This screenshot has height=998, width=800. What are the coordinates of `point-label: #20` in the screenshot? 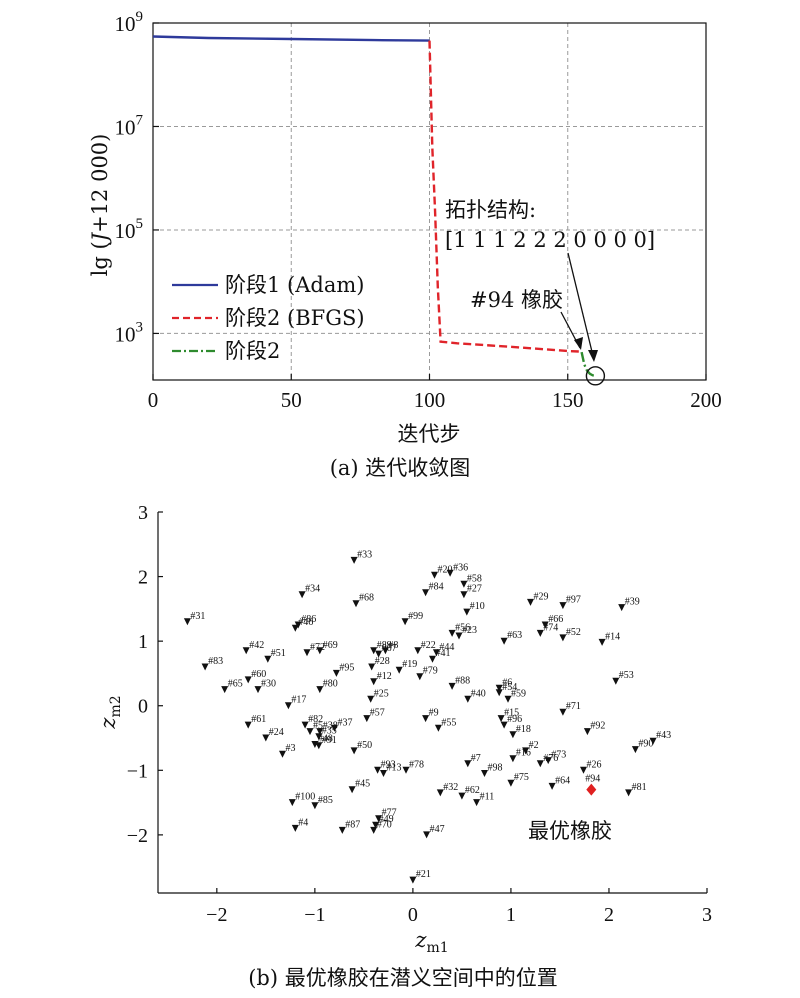 It's located at (445, 569).